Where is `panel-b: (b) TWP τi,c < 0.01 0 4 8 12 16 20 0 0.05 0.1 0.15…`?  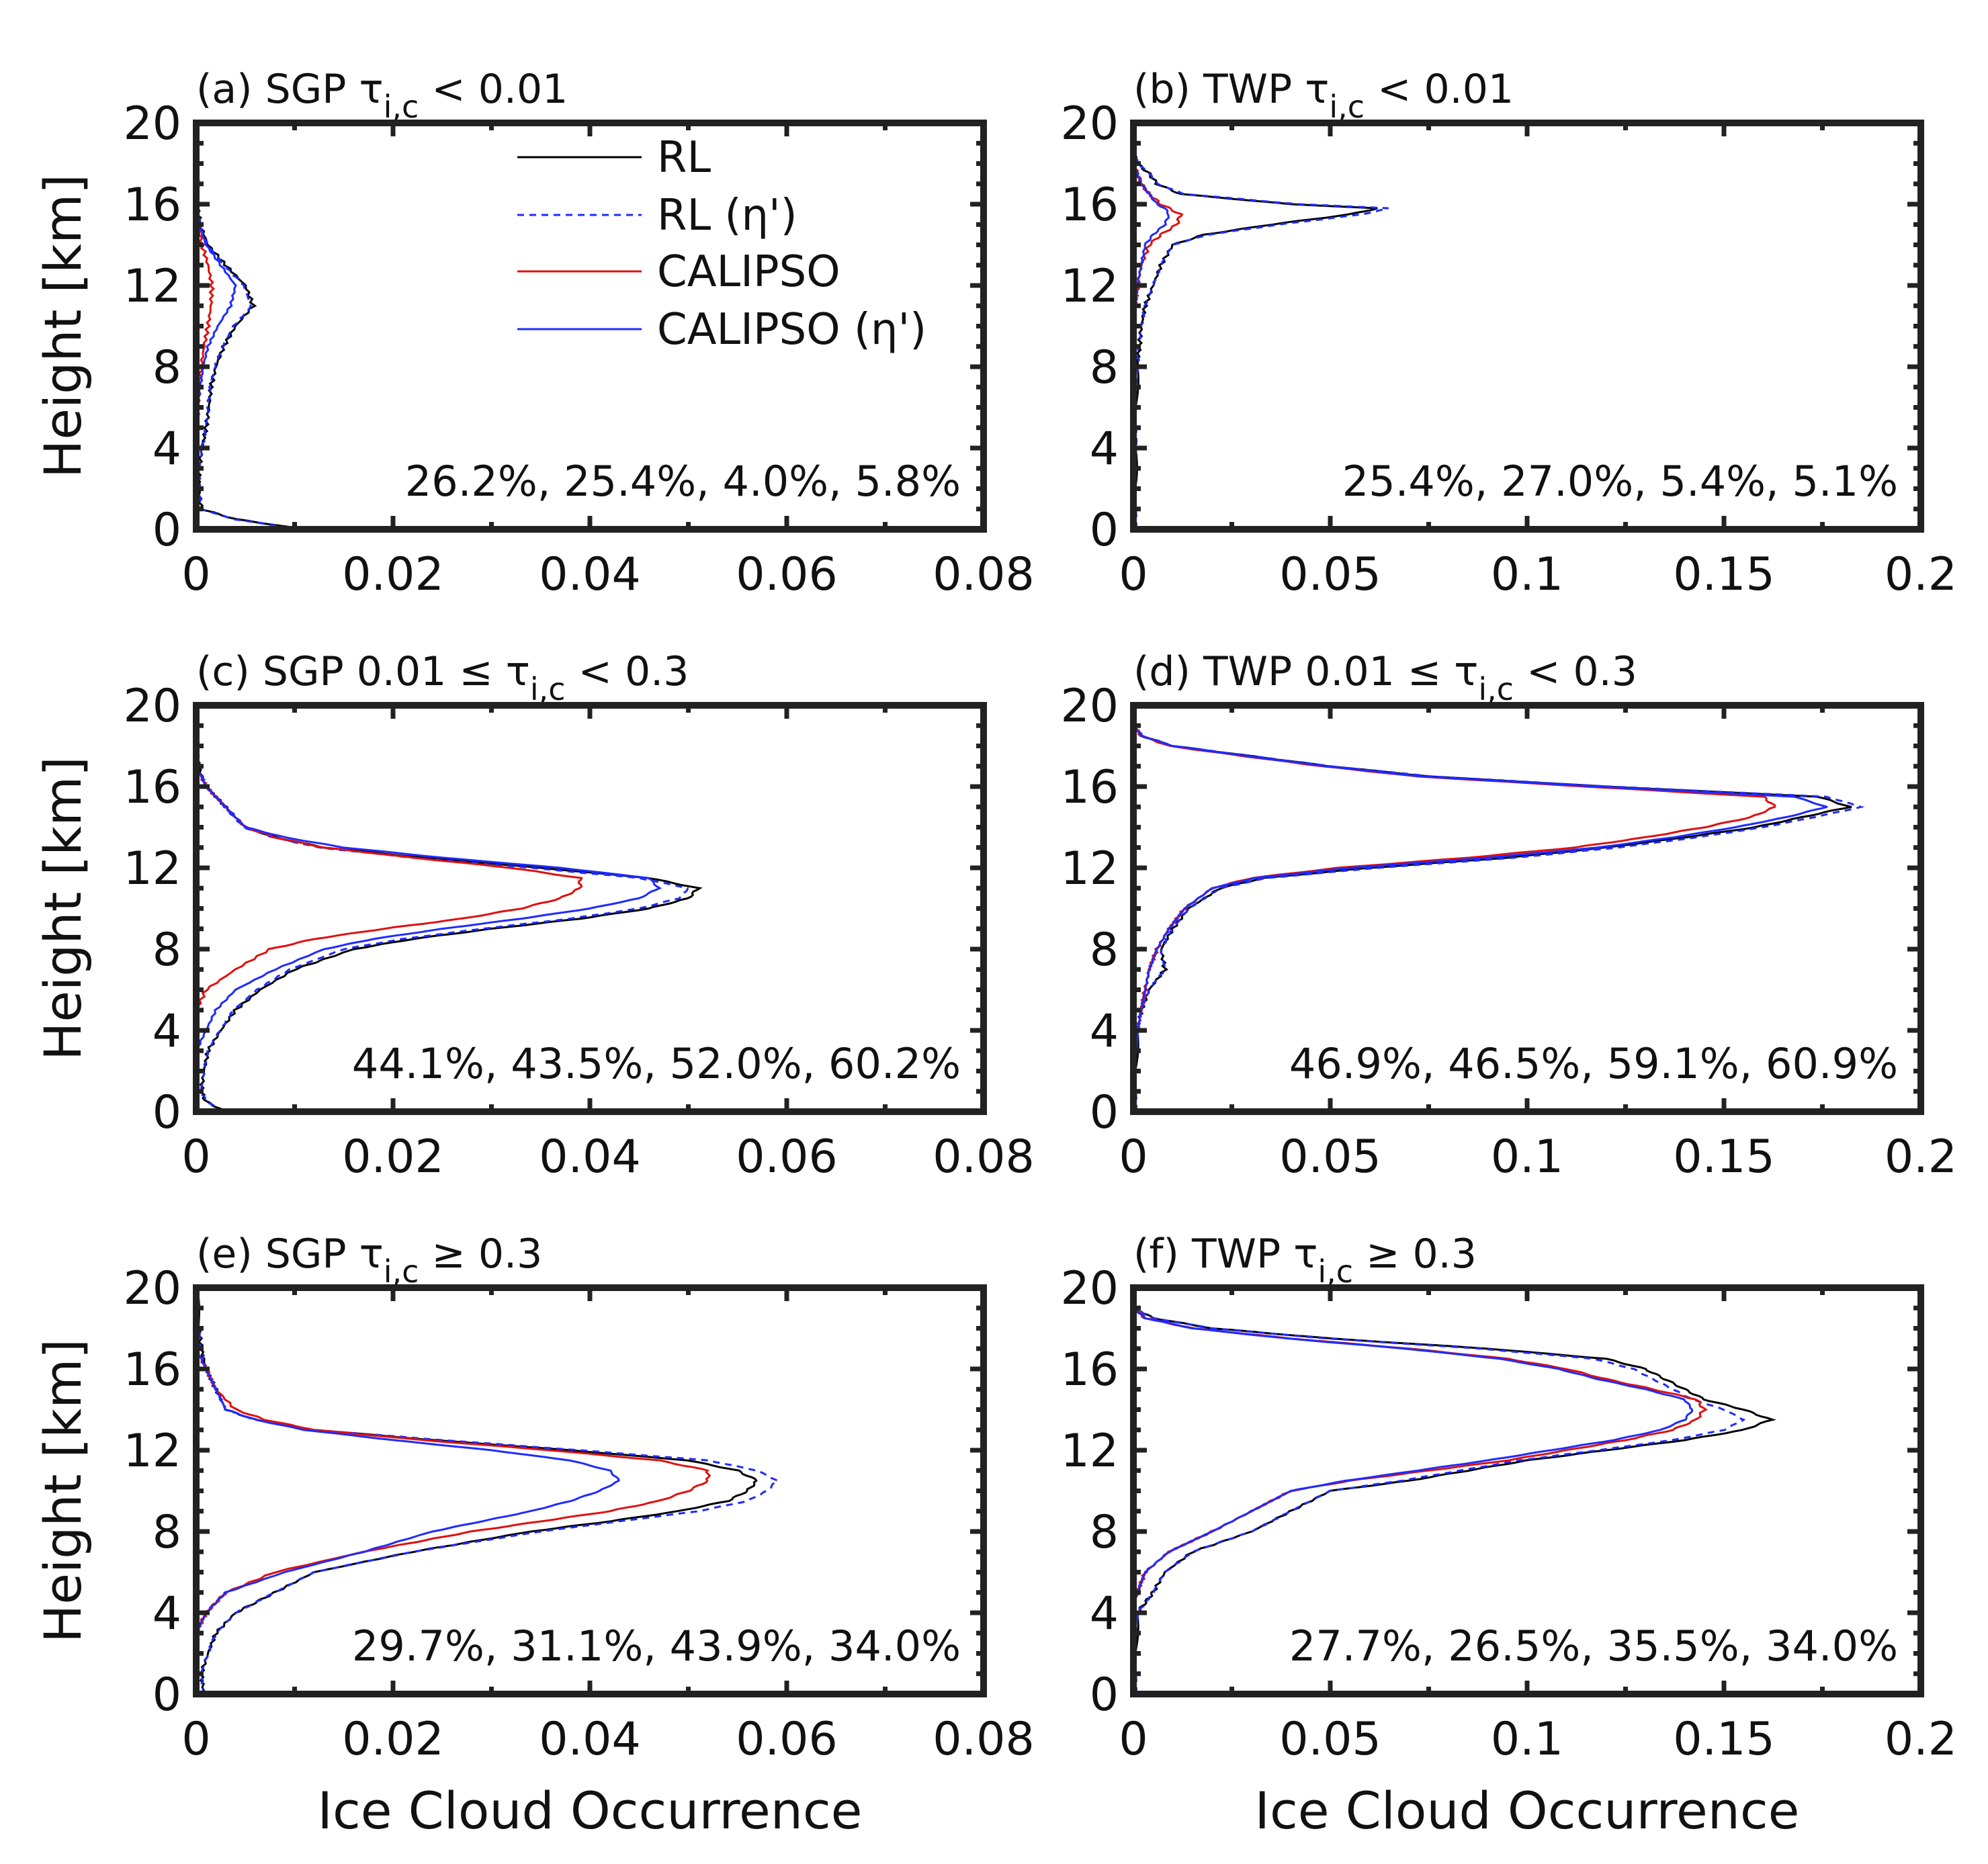 panel-b: (b) TWP τi,c < 0.01 0 4 8 12 16 20 0 0.05 0.1 0.15… is located at coordinates (1508, 333).